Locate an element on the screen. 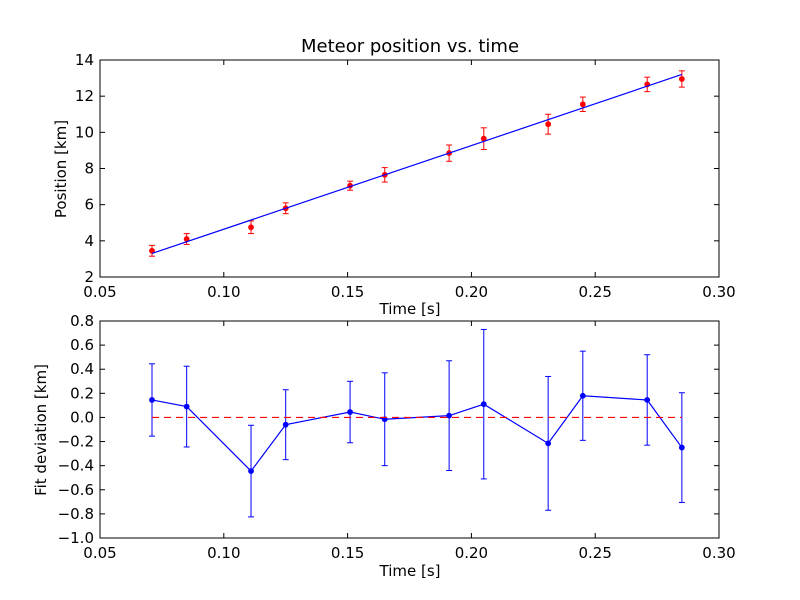  y-tick-label: 4 is located at coordinates (89, 241).